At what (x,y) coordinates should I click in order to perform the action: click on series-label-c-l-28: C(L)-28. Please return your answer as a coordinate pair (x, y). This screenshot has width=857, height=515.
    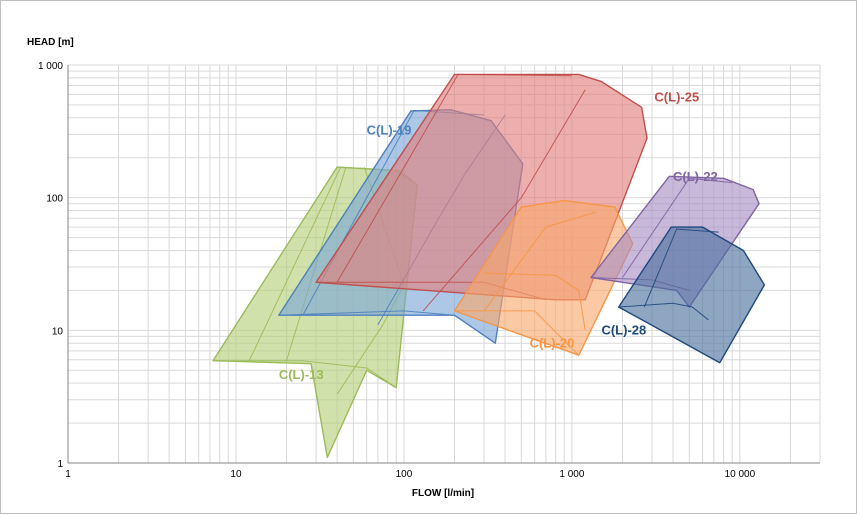
    Looking at the image, I should click on (623, 330).